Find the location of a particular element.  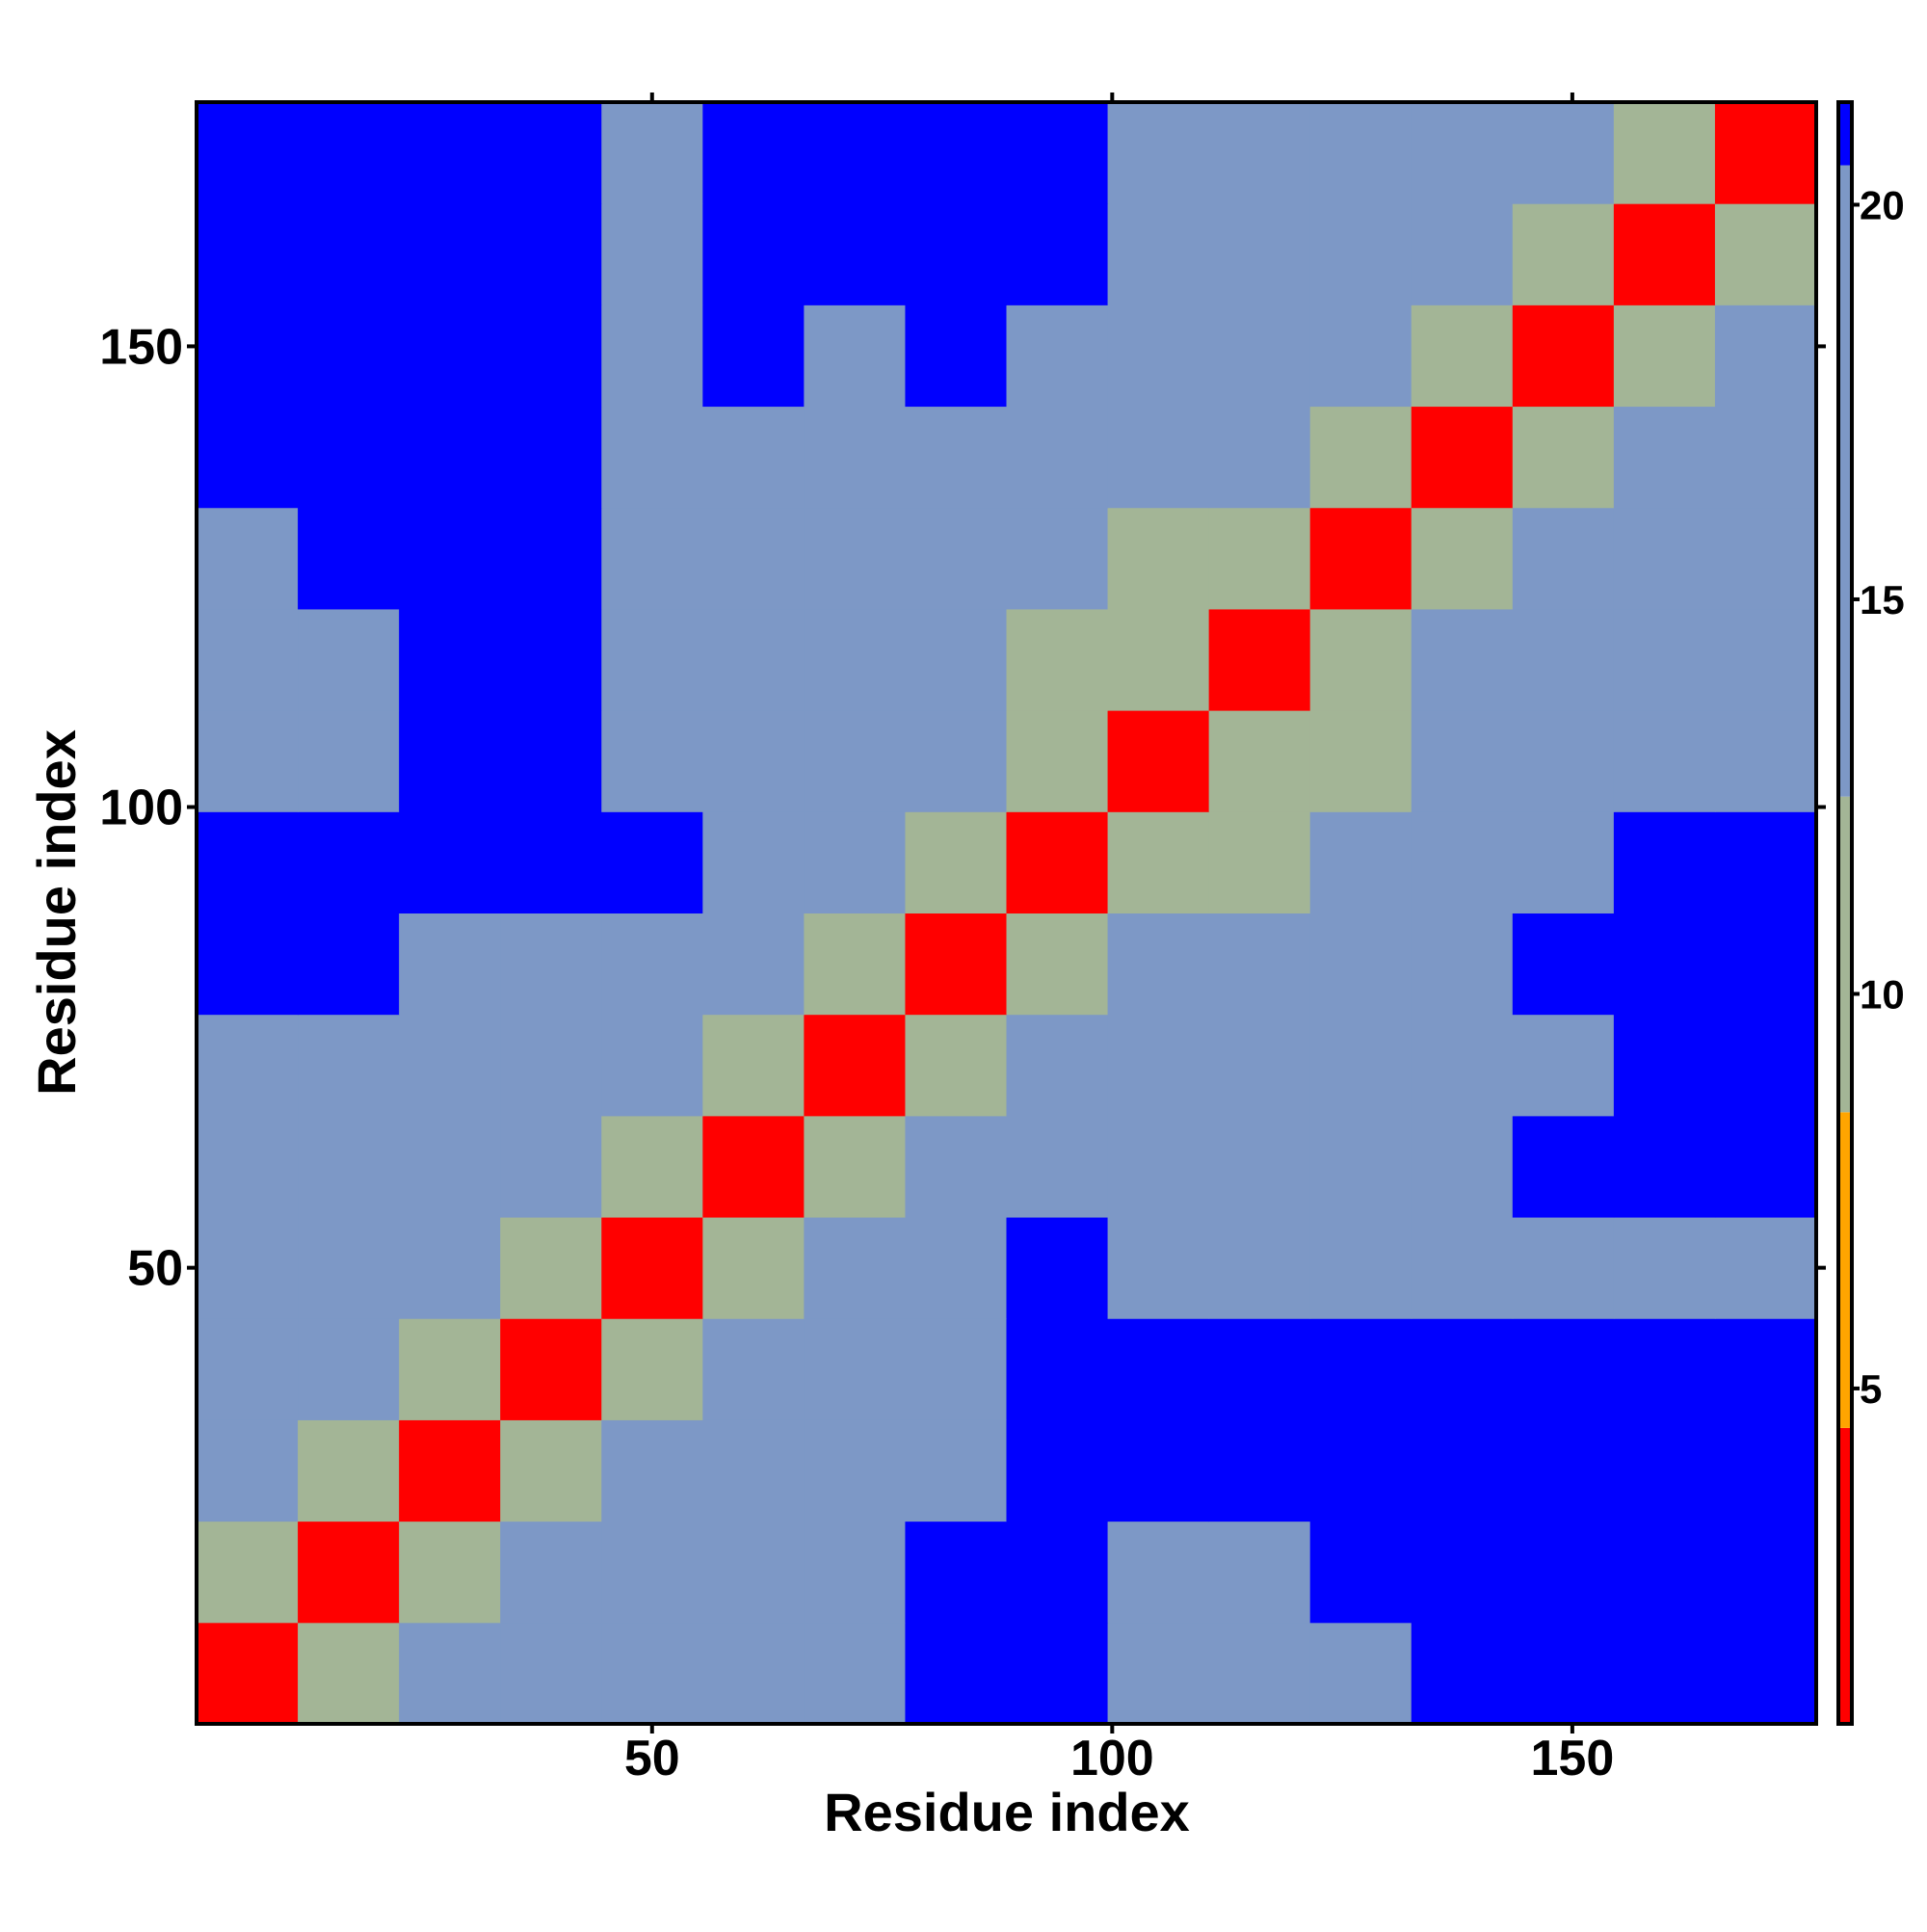

colorbar-tick-label: 20 is located at coordinates (1882, 204).